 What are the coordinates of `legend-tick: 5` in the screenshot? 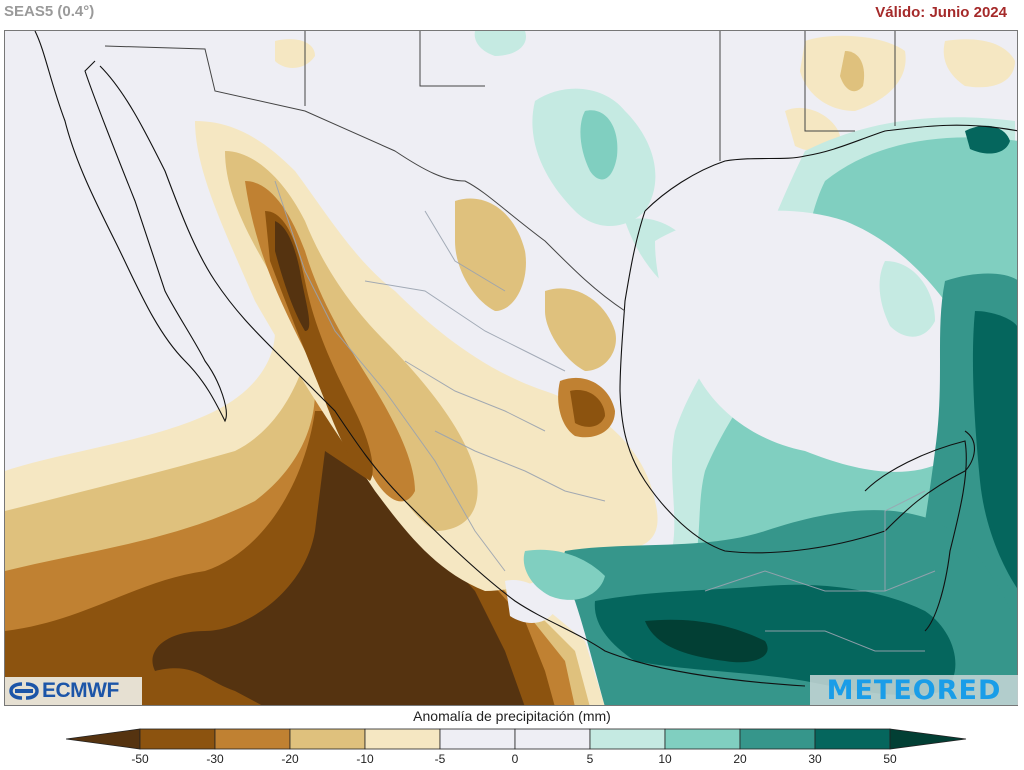 It's located at (590, 759).